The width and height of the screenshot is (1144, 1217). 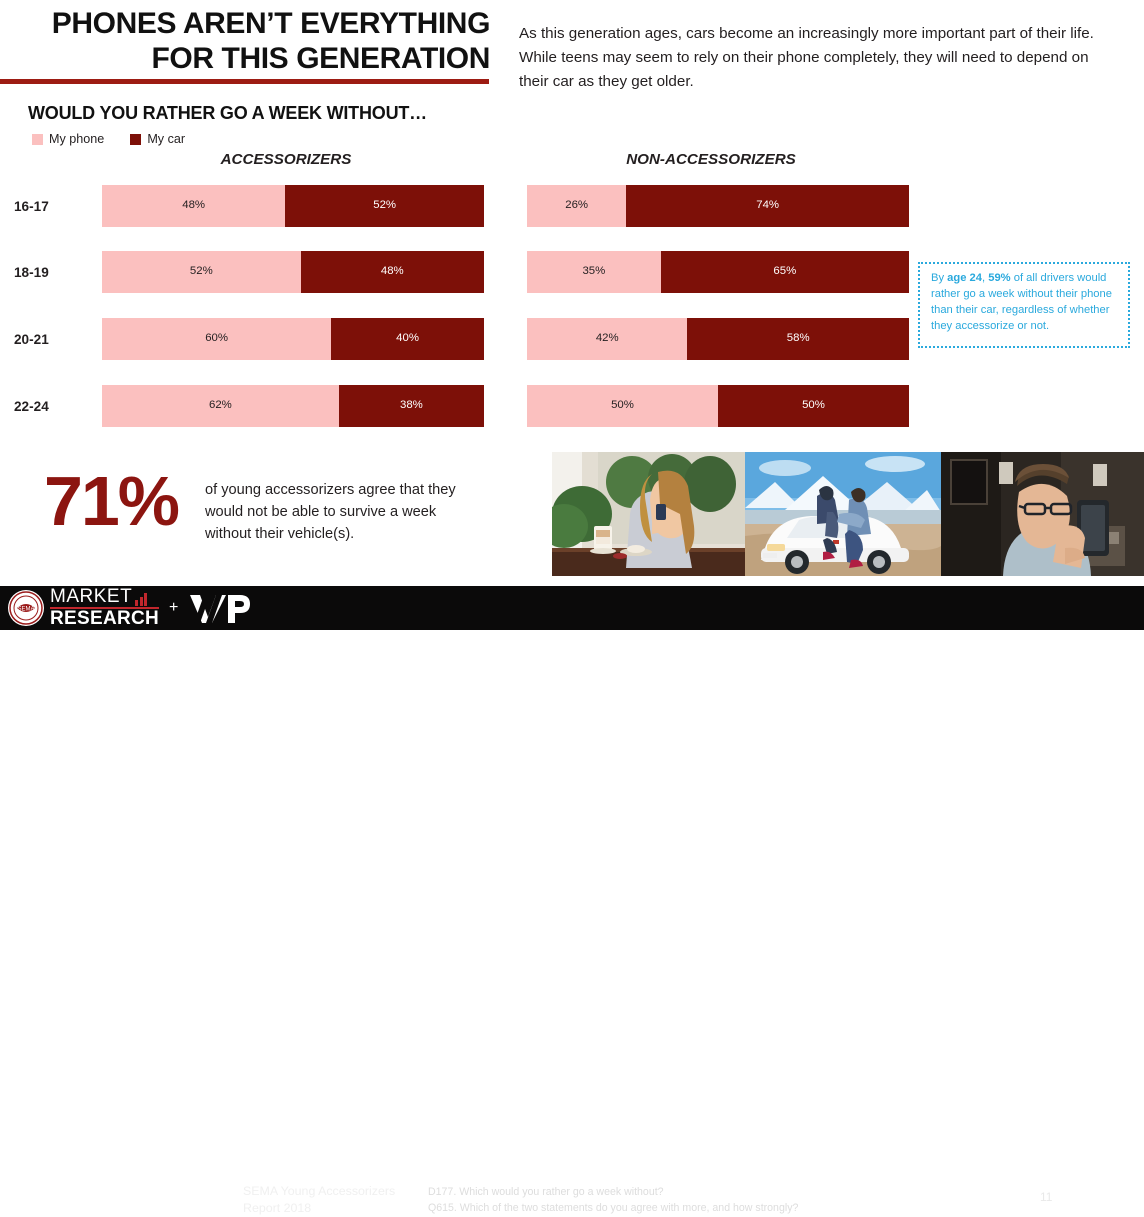 I want to click on photo-woman-with-phone-at-cafe, so click(x=650, y=514).